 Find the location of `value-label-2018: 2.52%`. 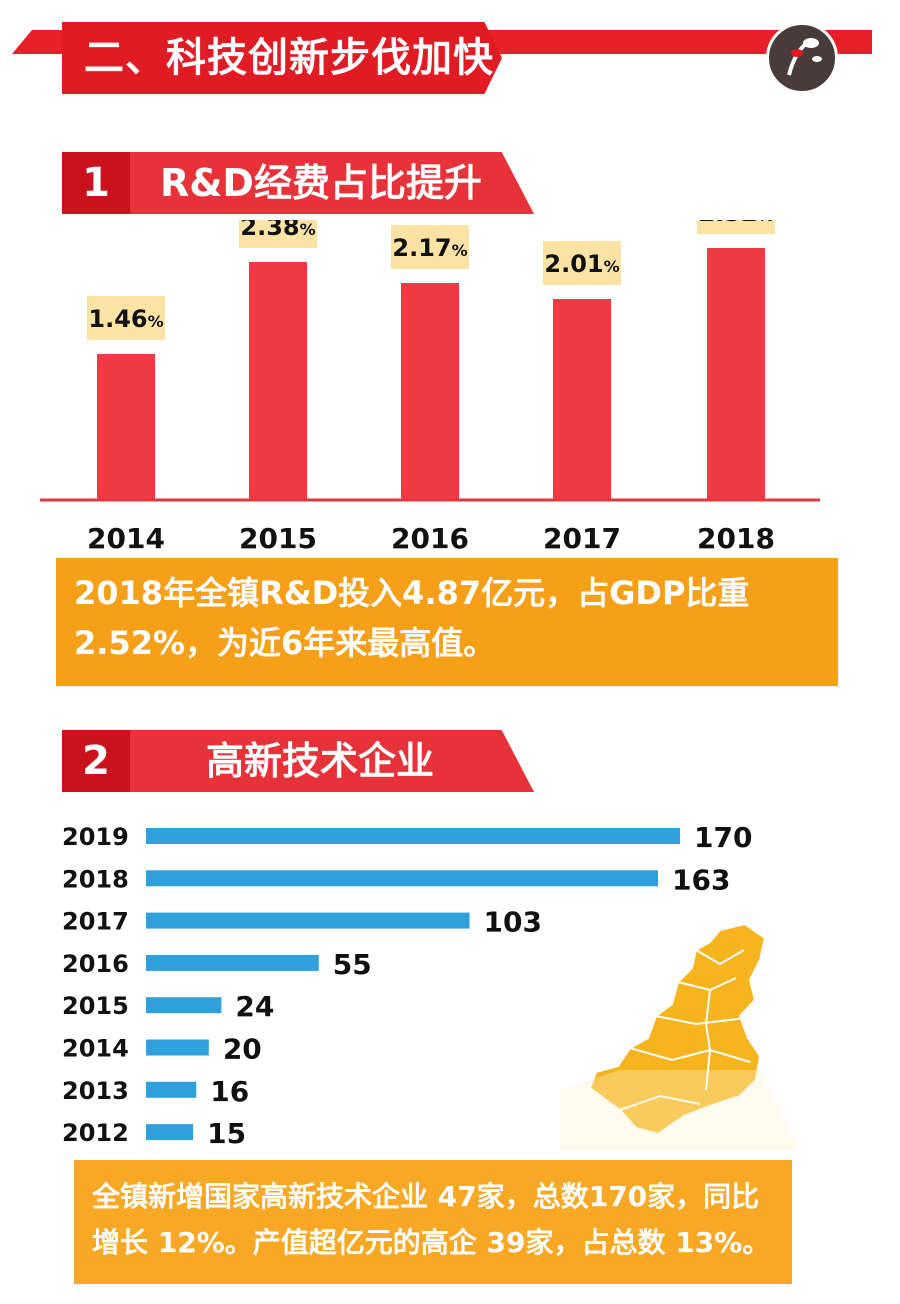

value-label-2018: 2.52% is located at coordinates (735, 223).